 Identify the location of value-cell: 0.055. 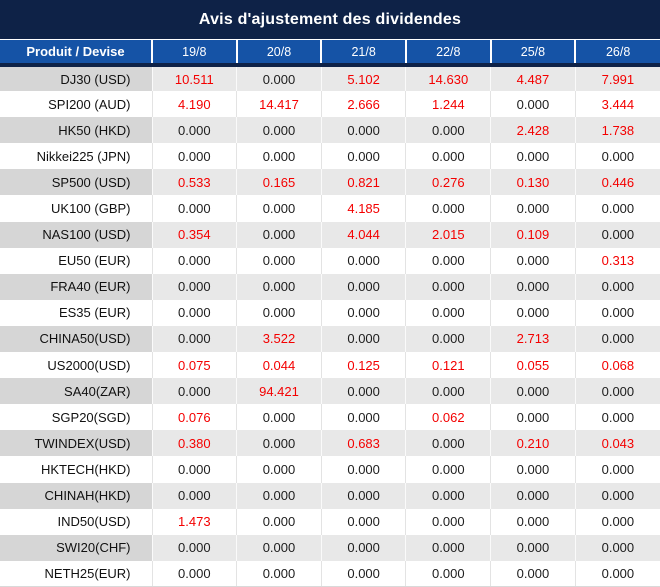
(533, 365).